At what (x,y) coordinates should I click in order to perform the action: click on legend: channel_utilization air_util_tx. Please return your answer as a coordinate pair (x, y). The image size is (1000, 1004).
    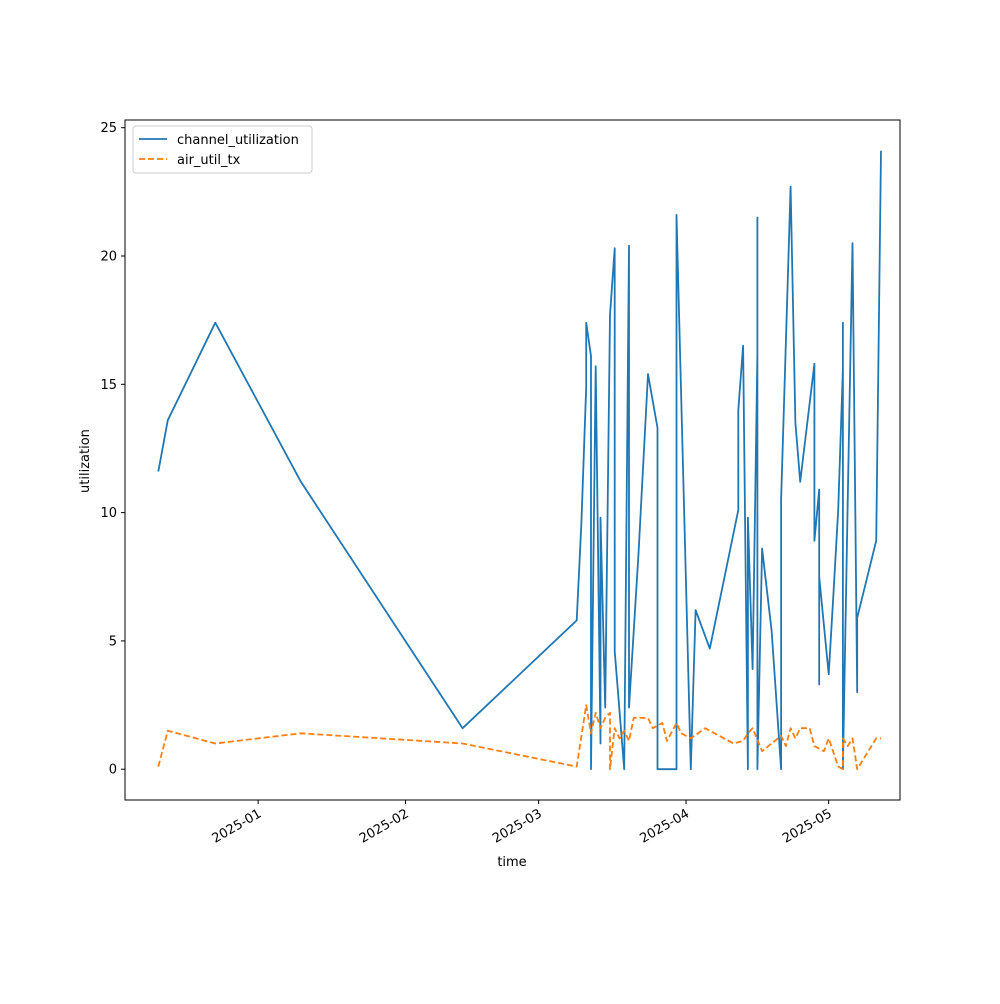
    Looking at the image, I should click on (222, 149).